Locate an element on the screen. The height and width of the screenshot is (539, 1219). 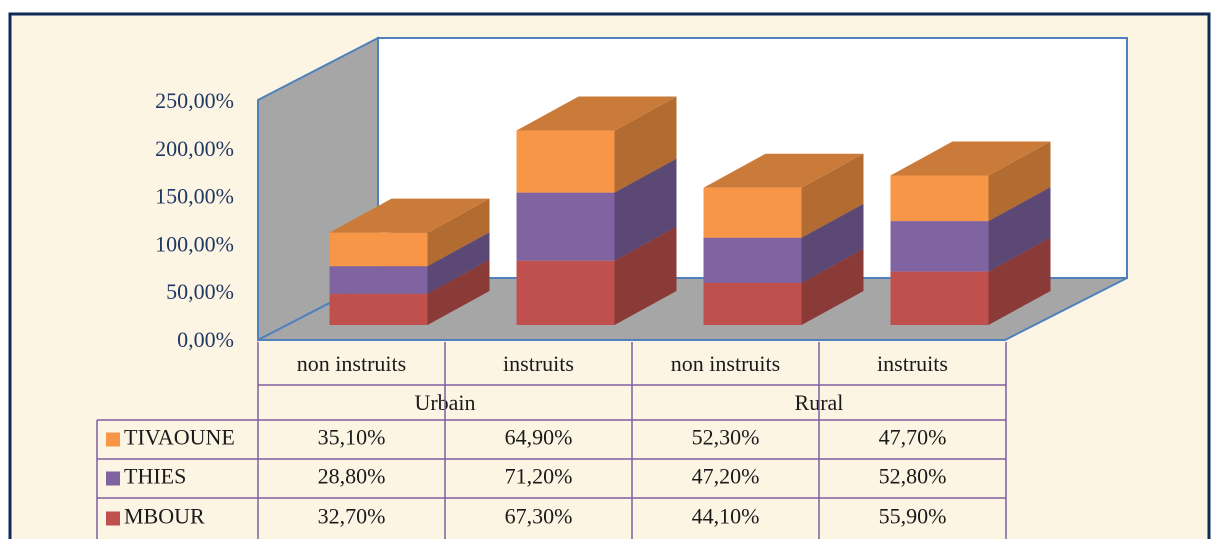
y-tick-label: 250,00% is located at coordinates (194, 100).